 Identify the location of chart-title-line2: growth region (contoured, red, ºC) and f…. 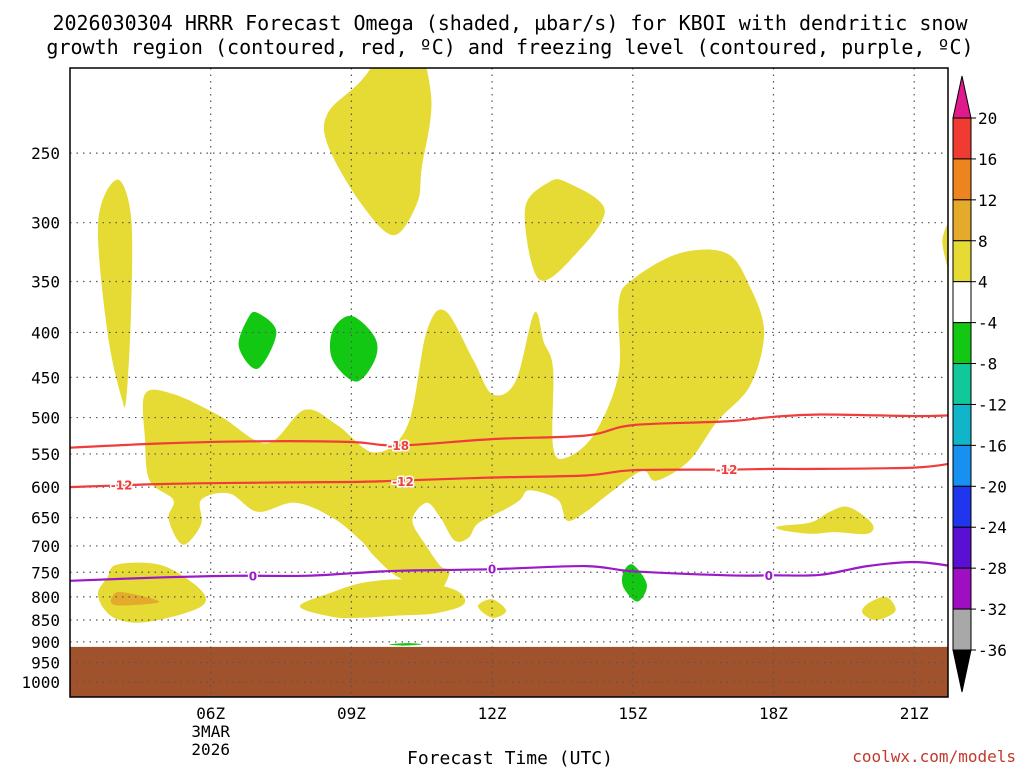
(509, 47).